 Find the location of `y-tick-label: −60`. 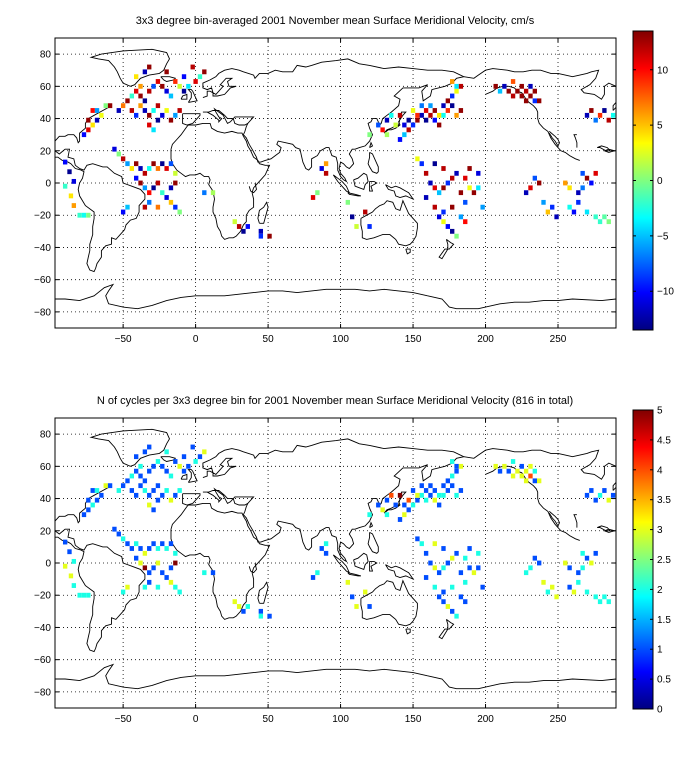

y-tick-label: −60 is located at coordinates (42, 280).